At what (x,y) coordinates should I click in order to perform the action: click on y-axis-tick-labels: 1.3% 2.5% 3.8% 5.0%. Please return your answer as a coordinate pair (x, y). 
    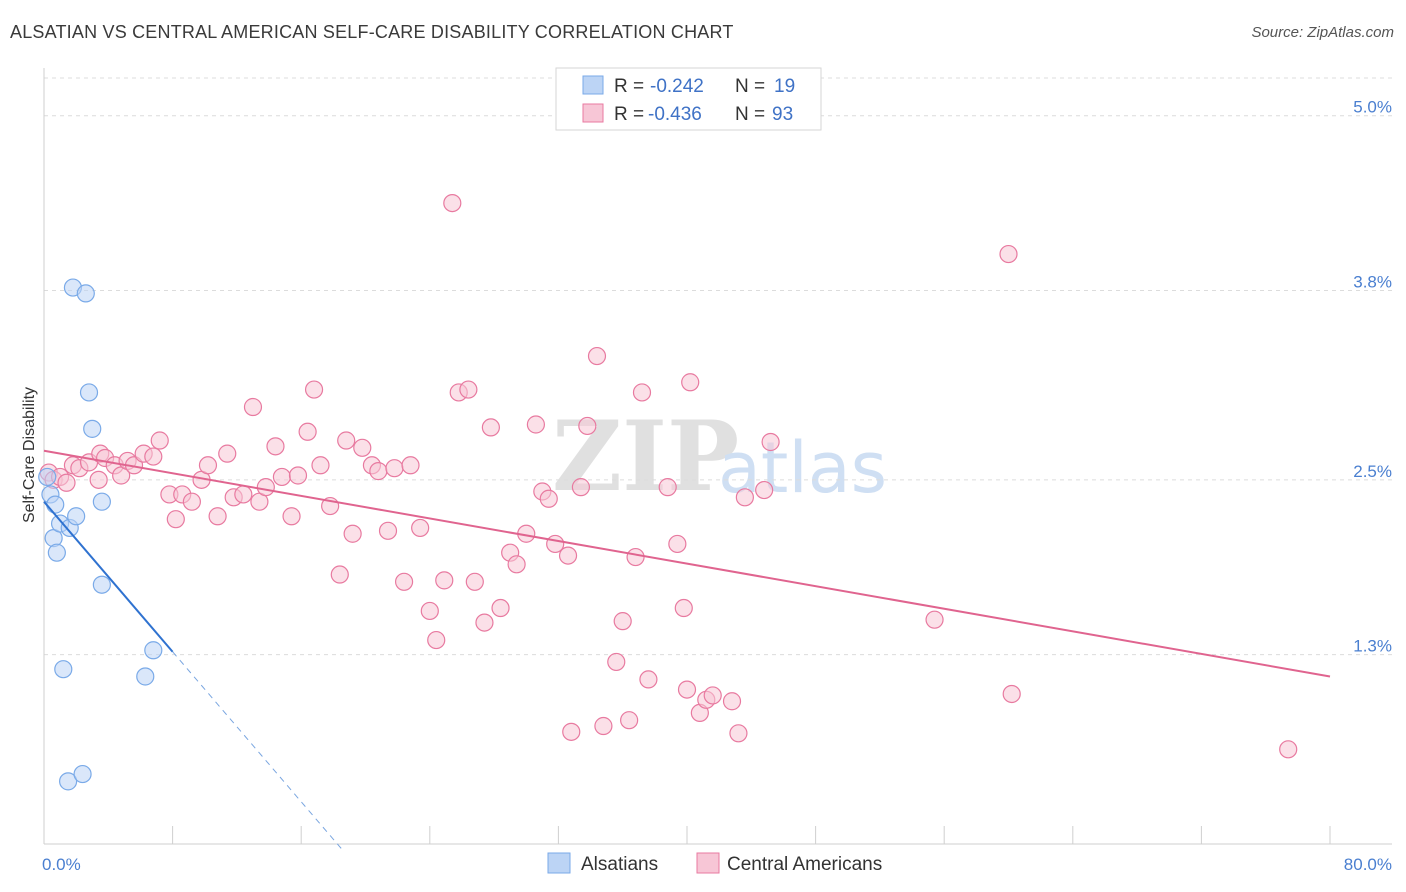
    Looking at the image, I should click on (1372, 377).